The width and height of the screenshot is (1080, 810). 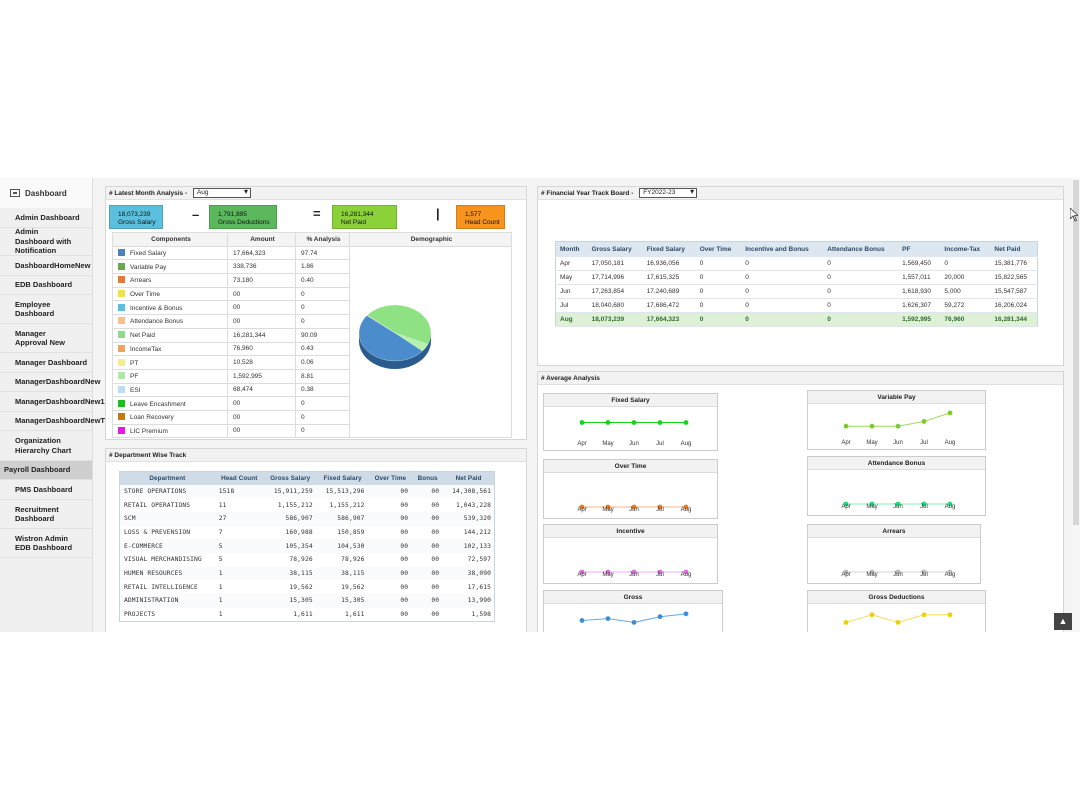 What do you see at coordinates (46, 363) in the screenshot?
I see `sidebar-item-manager-dashboard: Manager Dashboard` at bounding box center [46, 363].